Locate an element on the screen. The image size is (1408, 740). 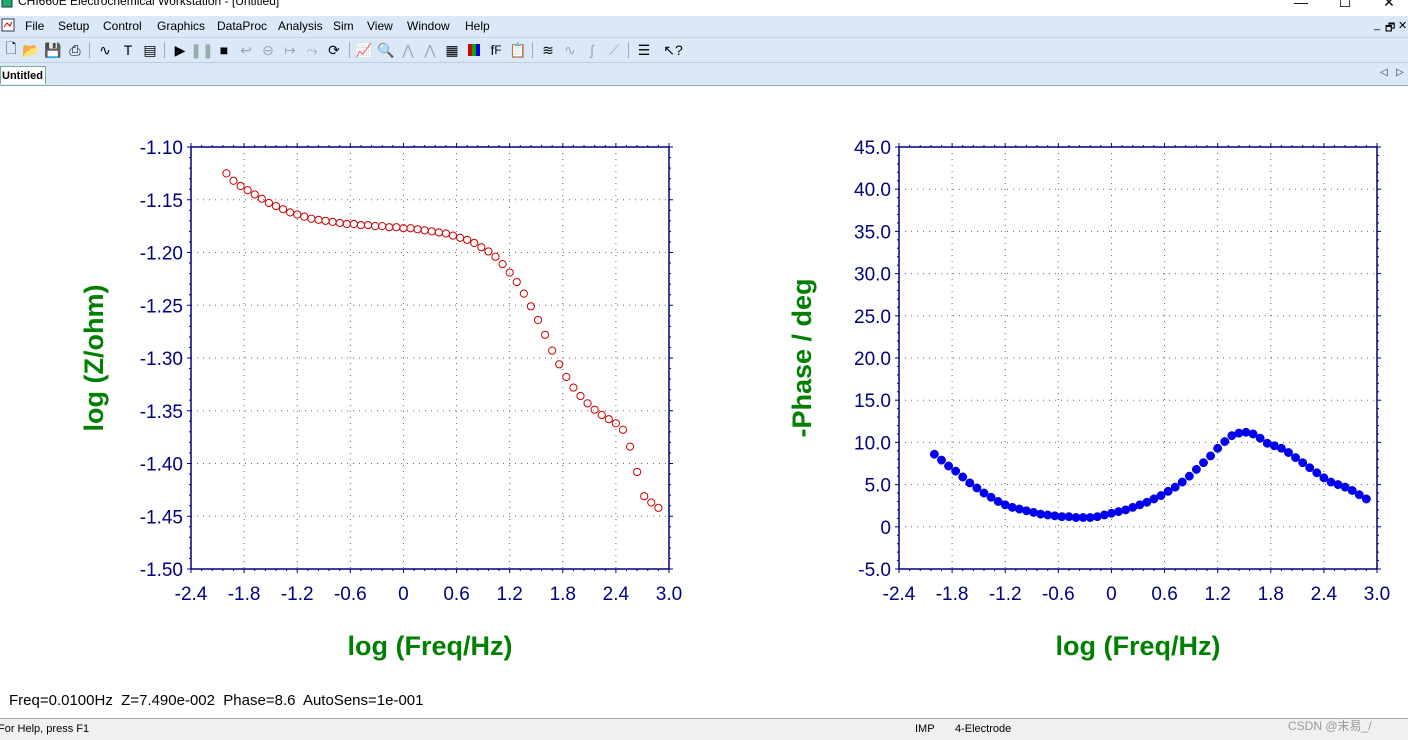
print-icon: ⎙ is located at coordinates (75, 49).